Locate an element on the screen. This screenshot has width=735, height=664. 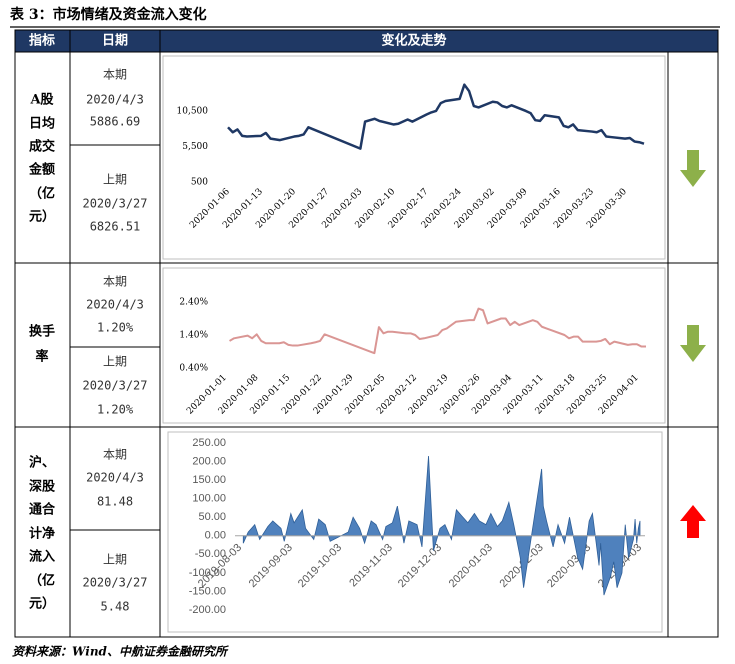
y-tick-label: 0.00 is located at coordinates (215, 536).